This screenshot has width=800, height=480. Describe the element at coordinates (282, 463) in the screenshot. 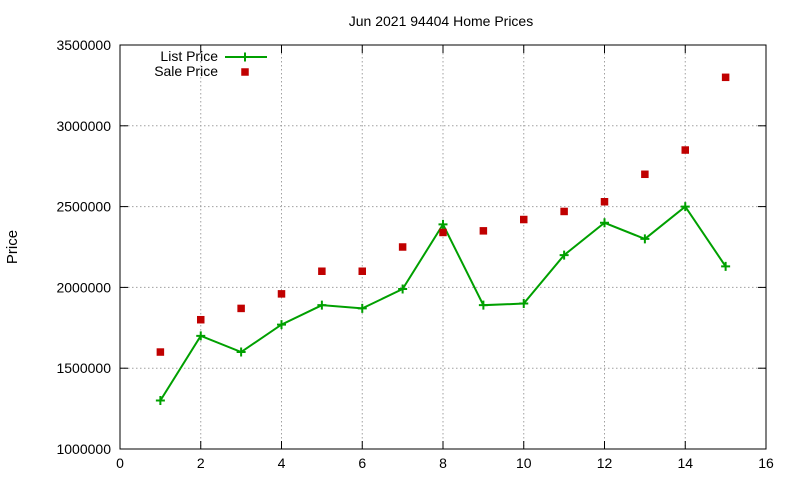

I see `x-tick-label: 4` at that location.